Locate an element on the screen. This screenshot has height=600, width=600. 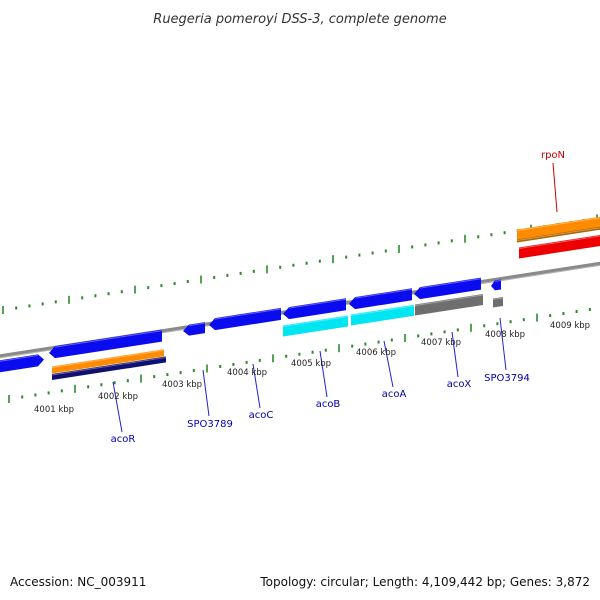
gene-label-acob: acoB is located at coordinates (328, 404).